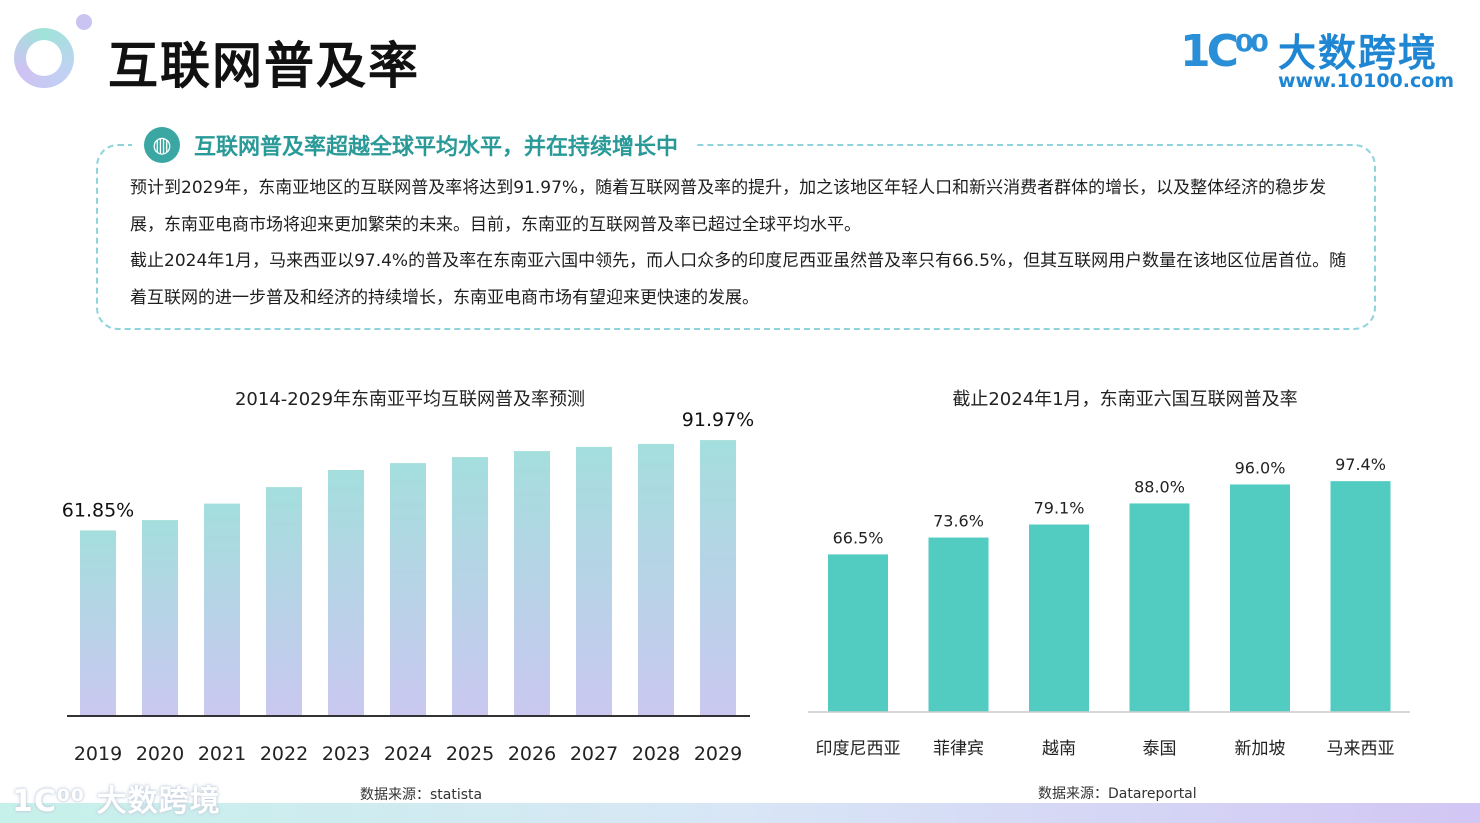 This screenshot has width=1480, height=823. I want to click on bottom-gradient-band, so click(740, 813).